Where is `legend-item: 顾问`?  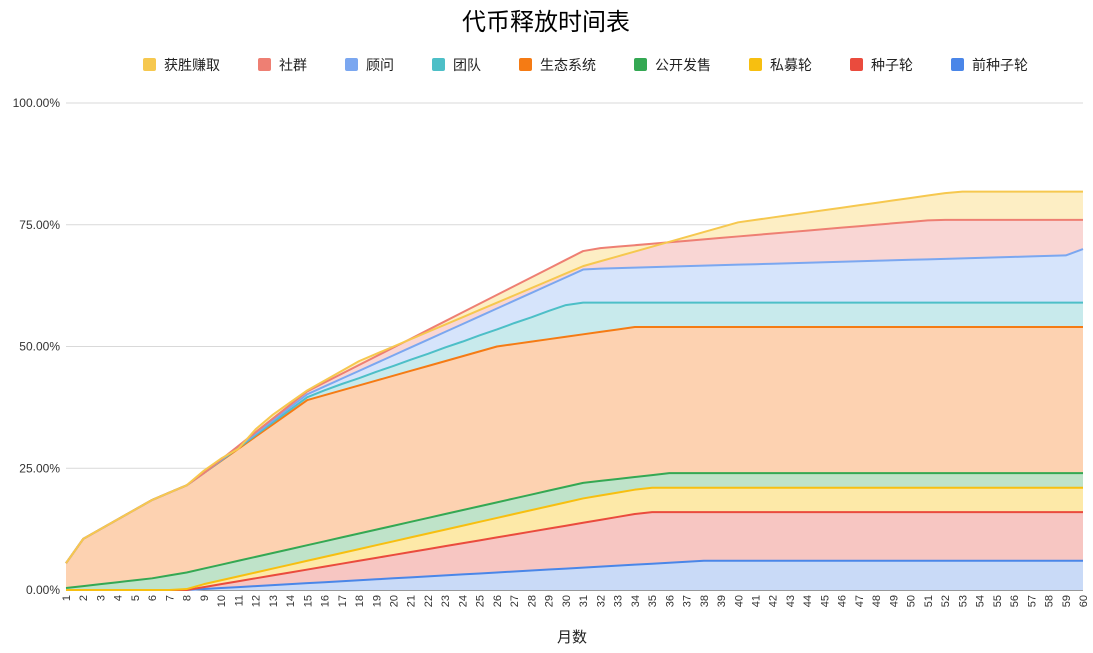 legend-item: 顾问 is located at coordinates (369, 66).